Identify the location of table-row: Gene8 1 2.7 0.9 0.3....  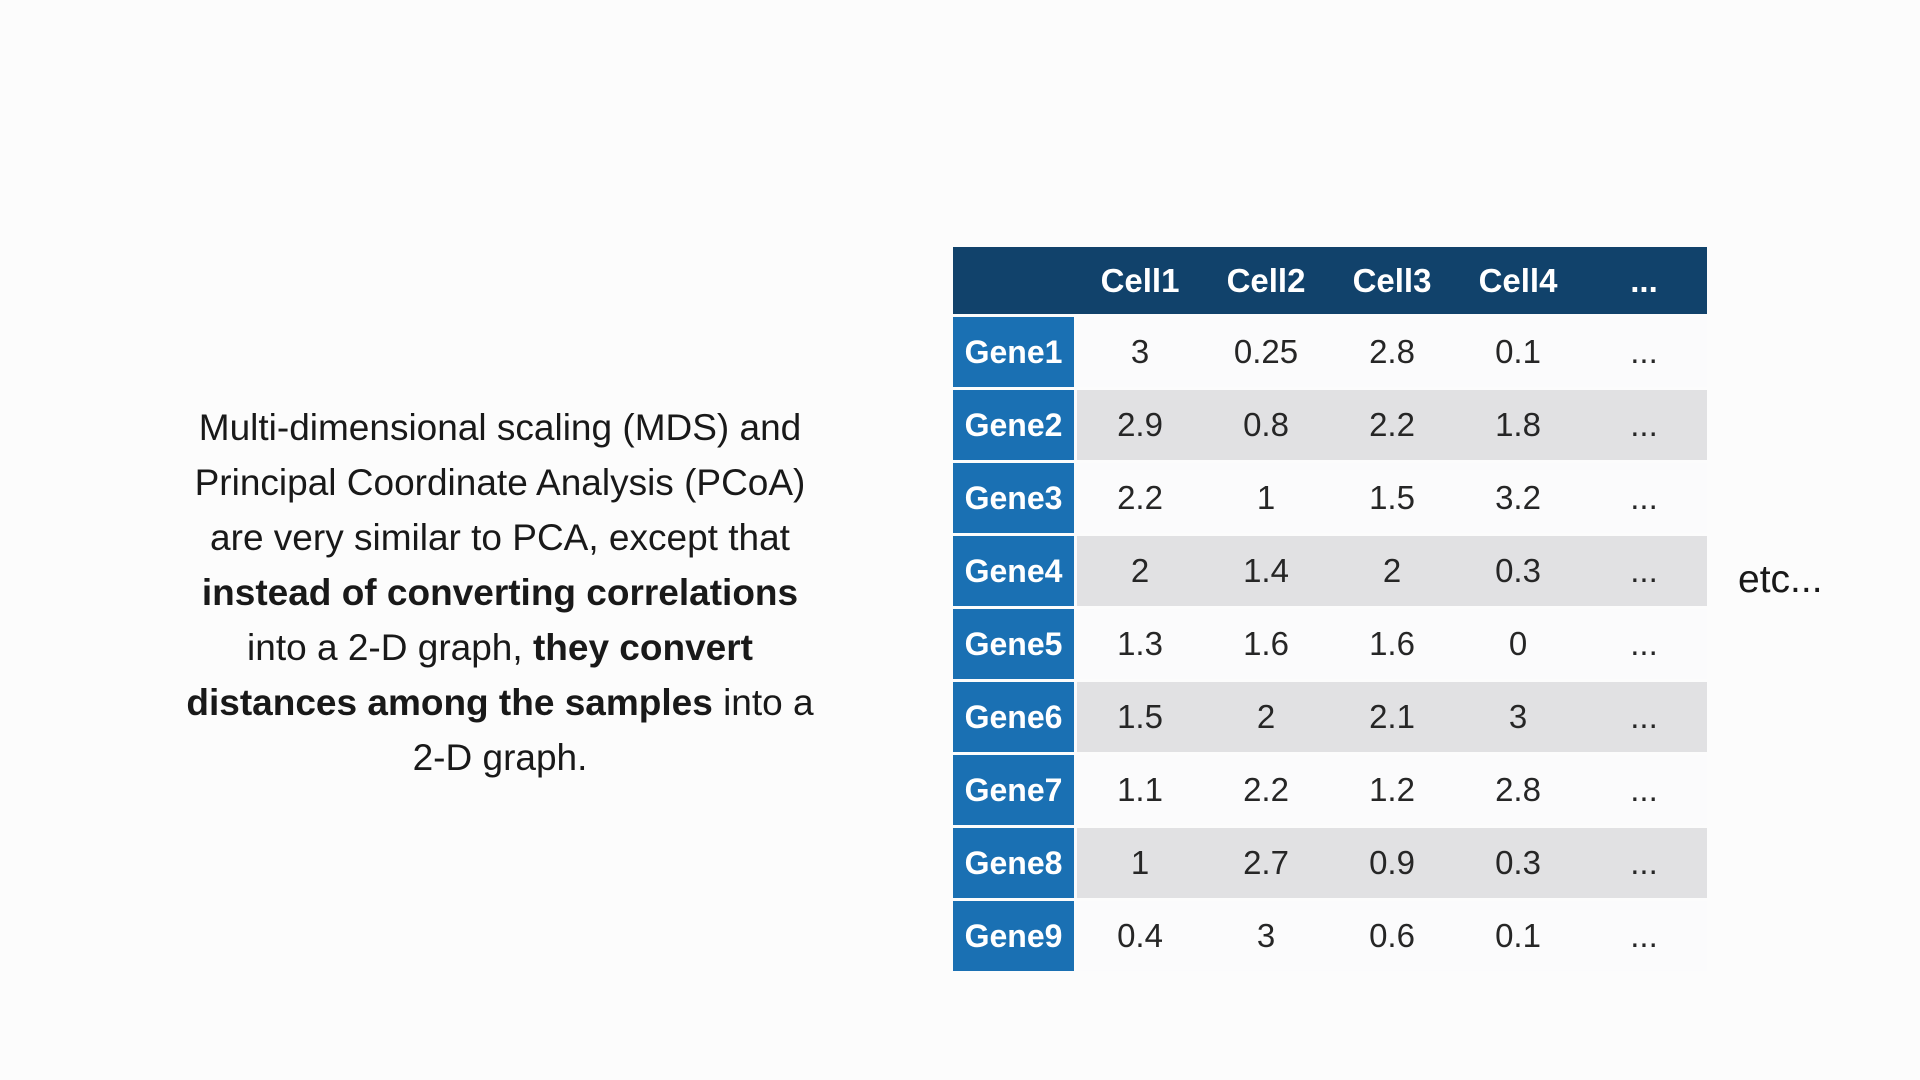
(1330, 863).